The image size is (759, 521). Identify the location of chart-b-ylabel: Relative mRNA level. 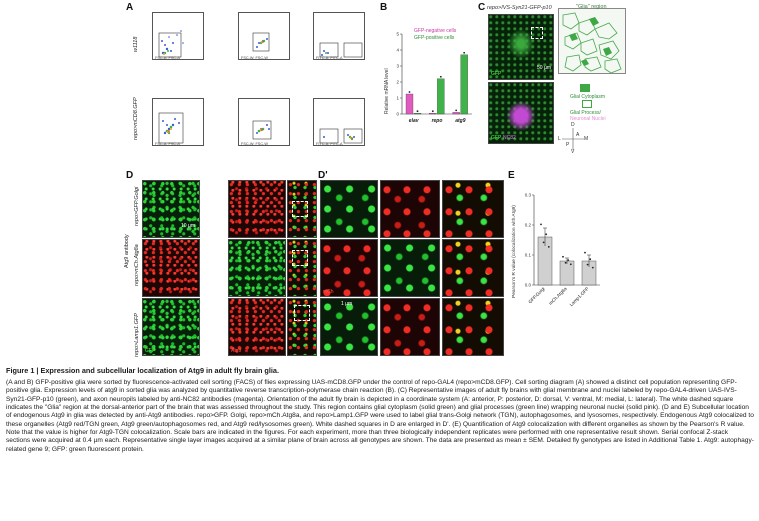
(387, 91).